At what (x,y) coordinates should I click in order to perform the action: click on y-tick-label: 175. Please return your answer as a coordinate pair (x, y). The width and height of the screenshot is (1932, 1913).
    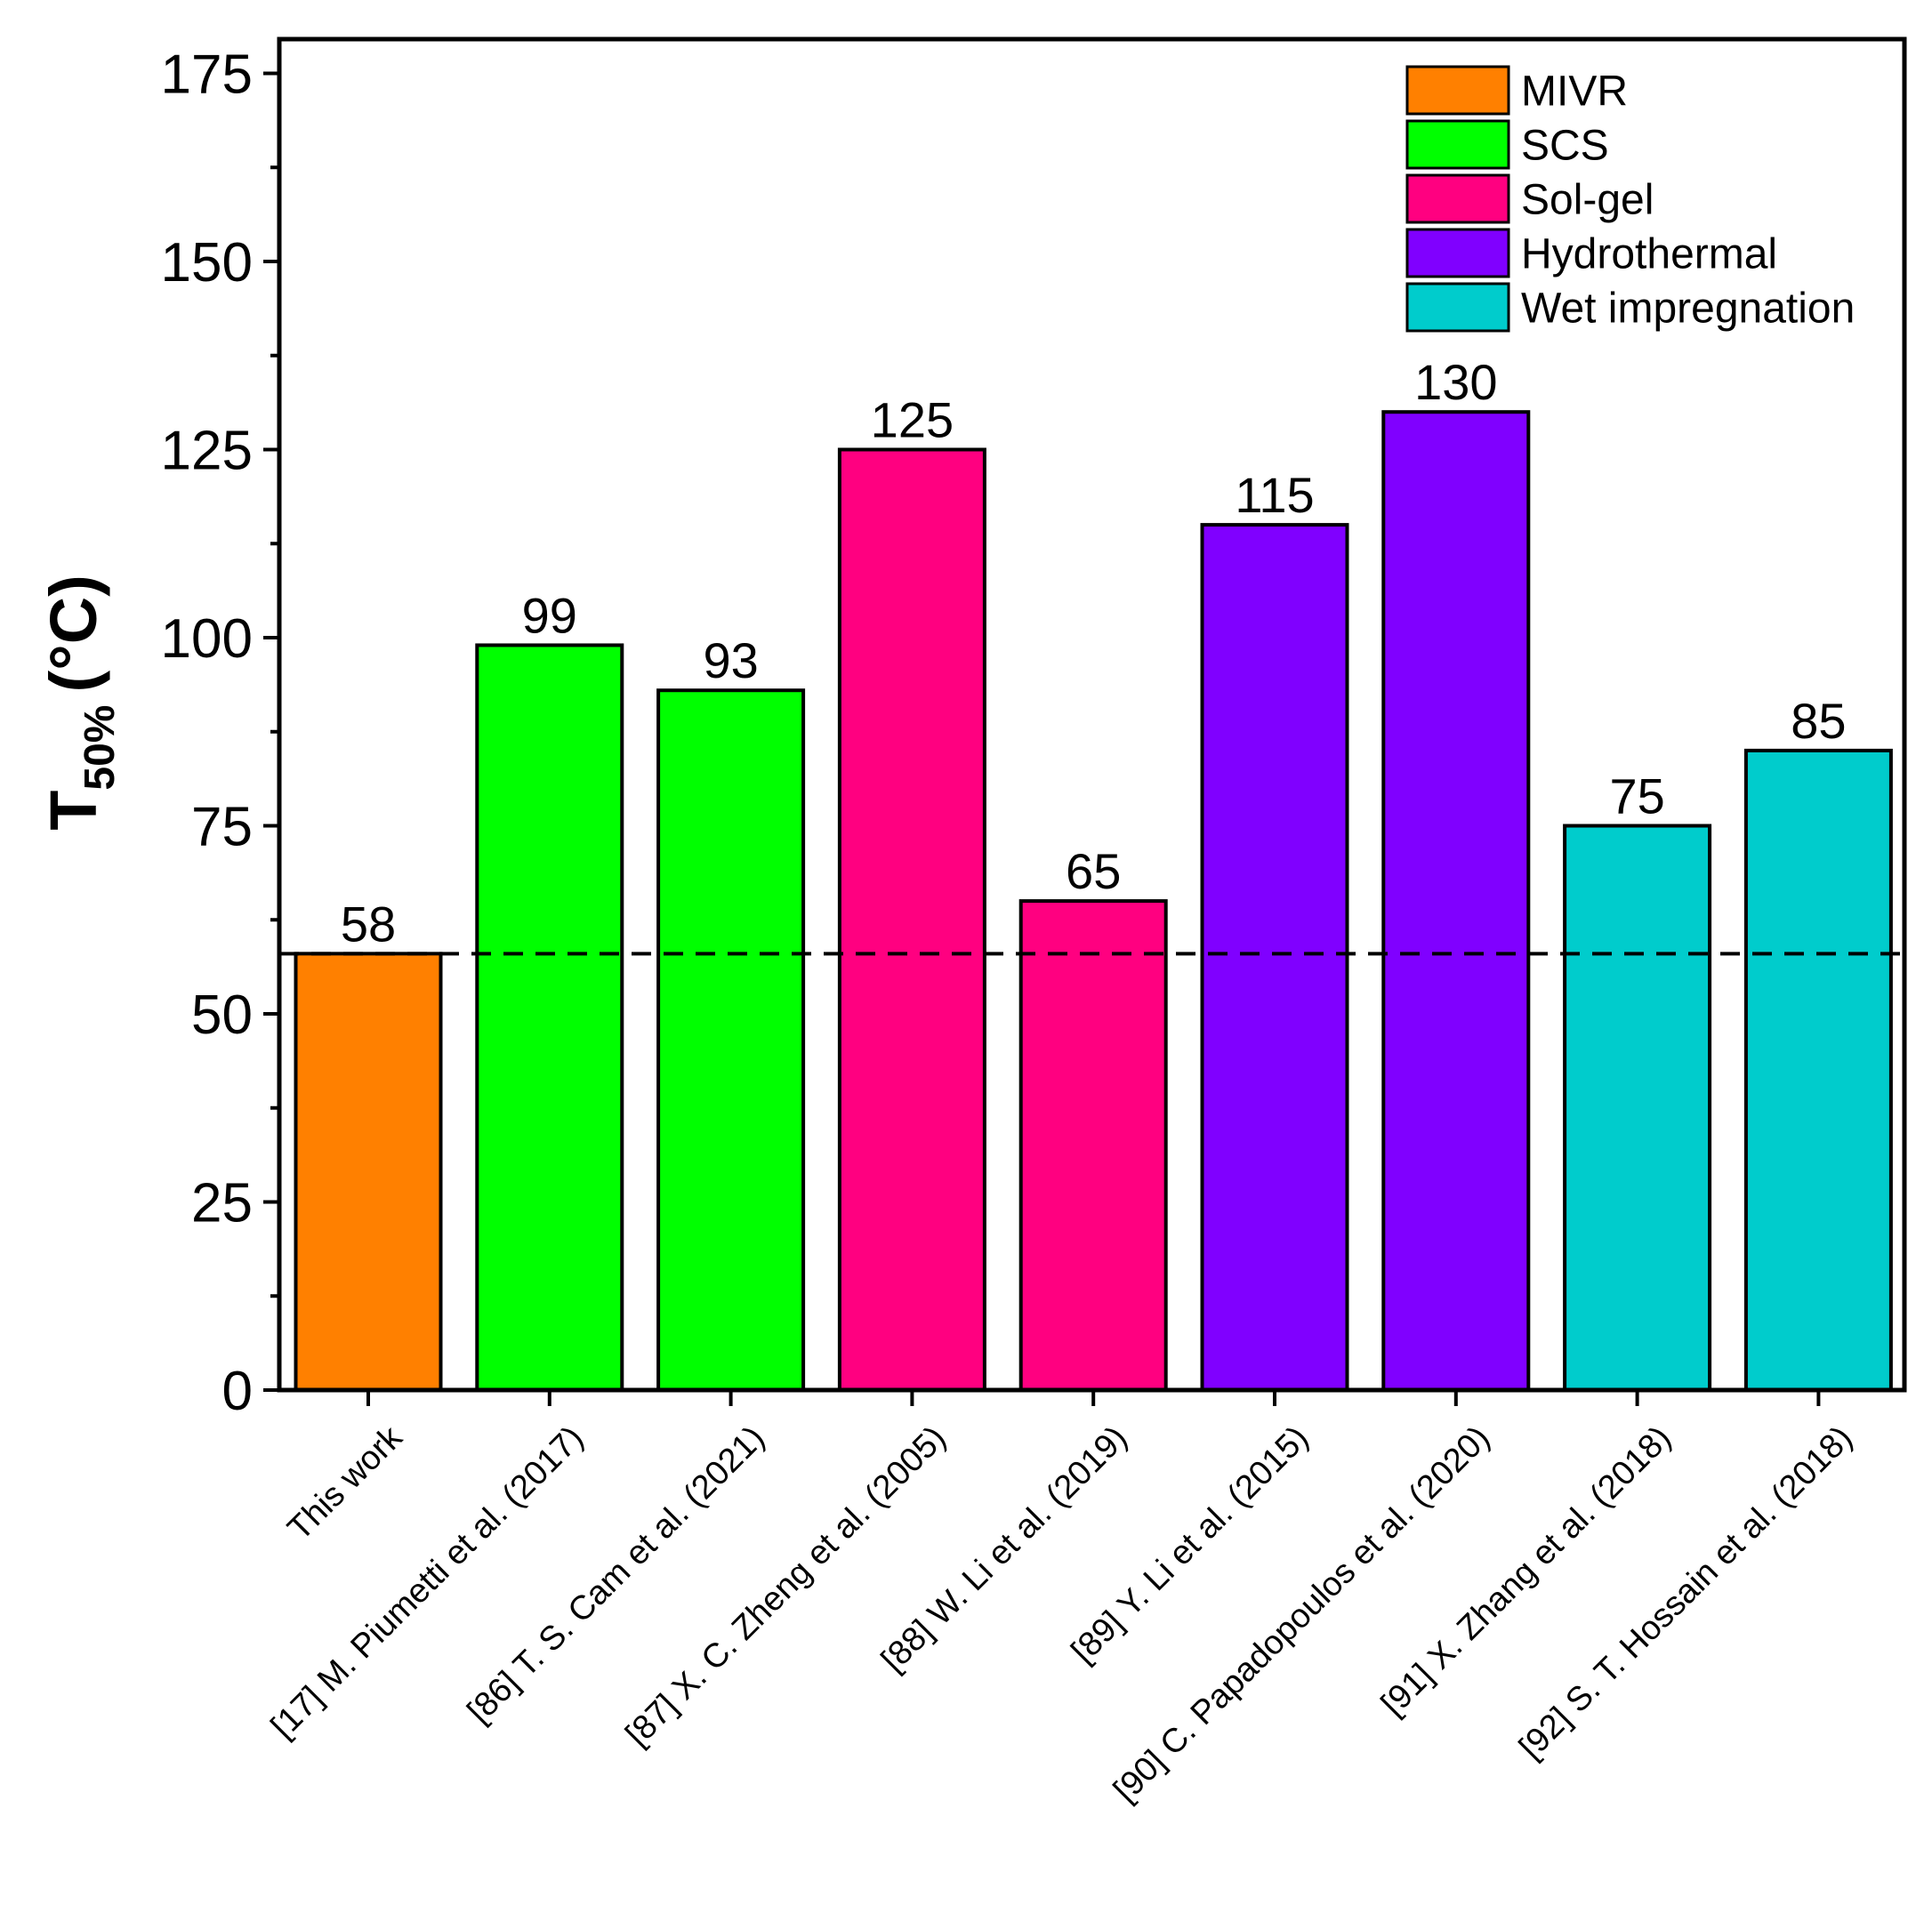
    Looking at the image, I should click on (207, 75).